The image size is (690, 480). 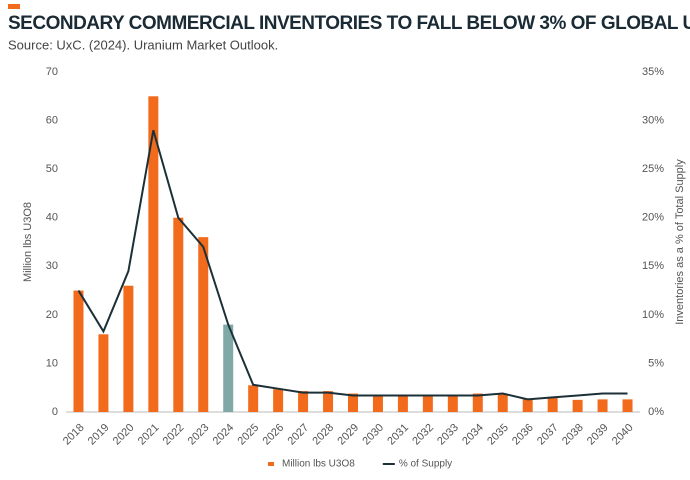 I want to click on y2-tick-label: 30%, so click(x=653, y=120).